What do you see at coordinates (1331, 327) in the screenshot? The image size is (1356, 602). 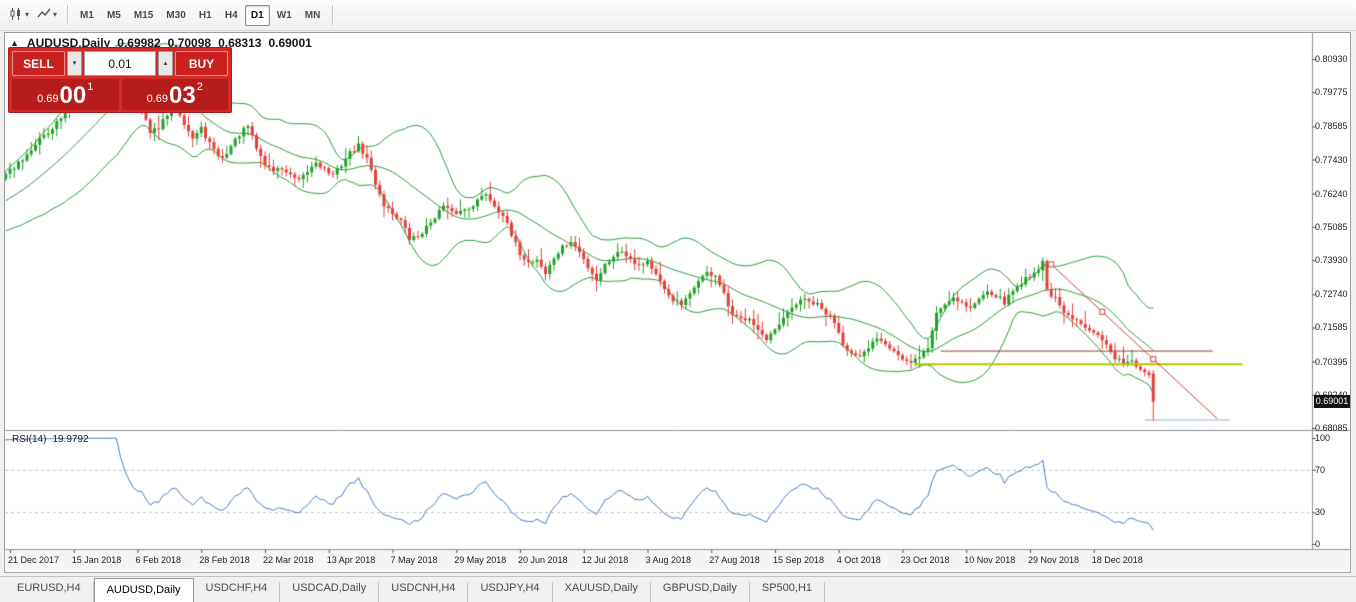 I see `price-axis-label: 0.71585` at bounding box center [1331, 327].